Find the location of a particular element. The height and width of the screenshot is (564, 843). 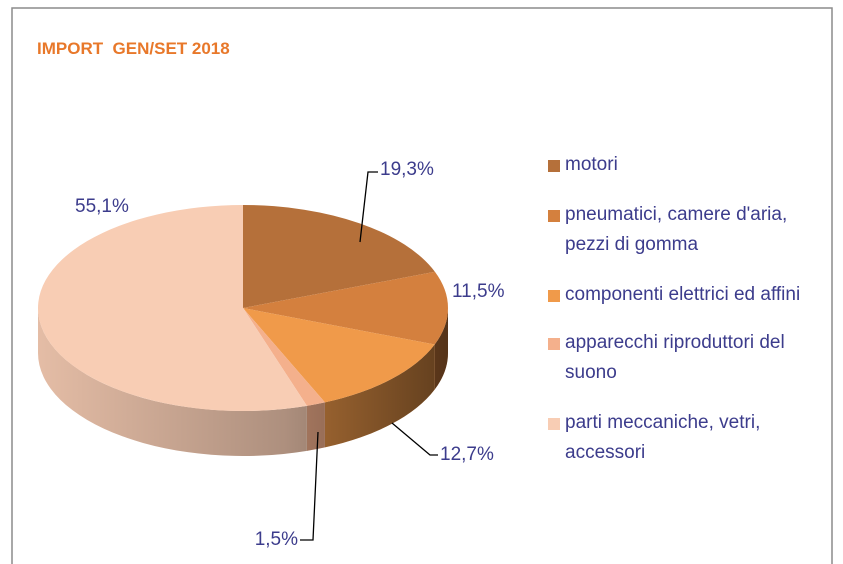

legend-label: motori is located at coordinates (591, 164).